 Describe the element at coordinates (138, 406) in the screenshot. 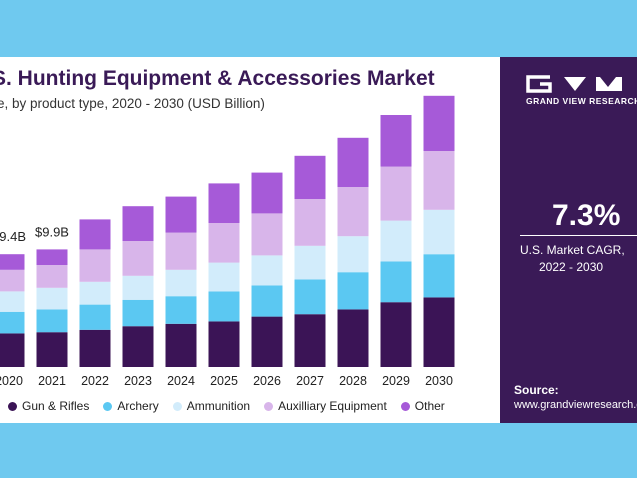

I see `legend-label-archery: Archery` at that location.